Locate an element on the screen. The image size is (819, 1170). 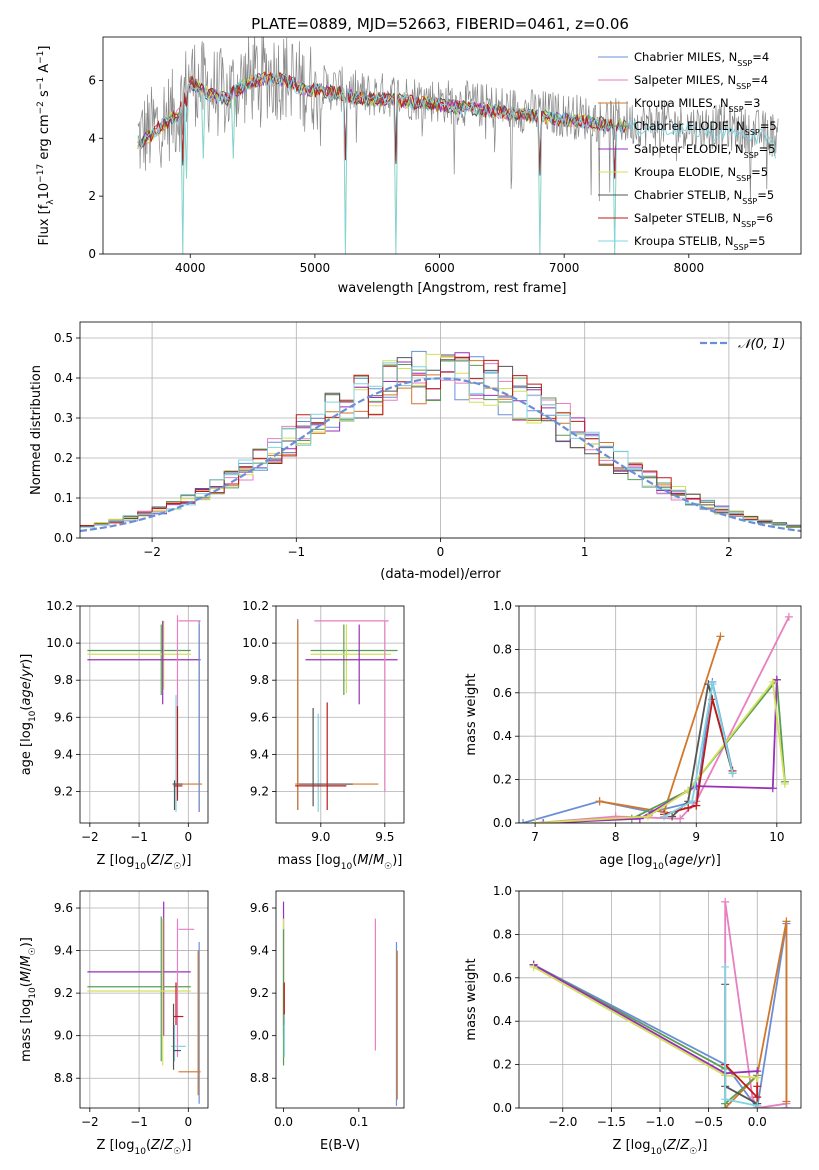
weight-point-salpeter_elodie is located at coordinates (639, 818).